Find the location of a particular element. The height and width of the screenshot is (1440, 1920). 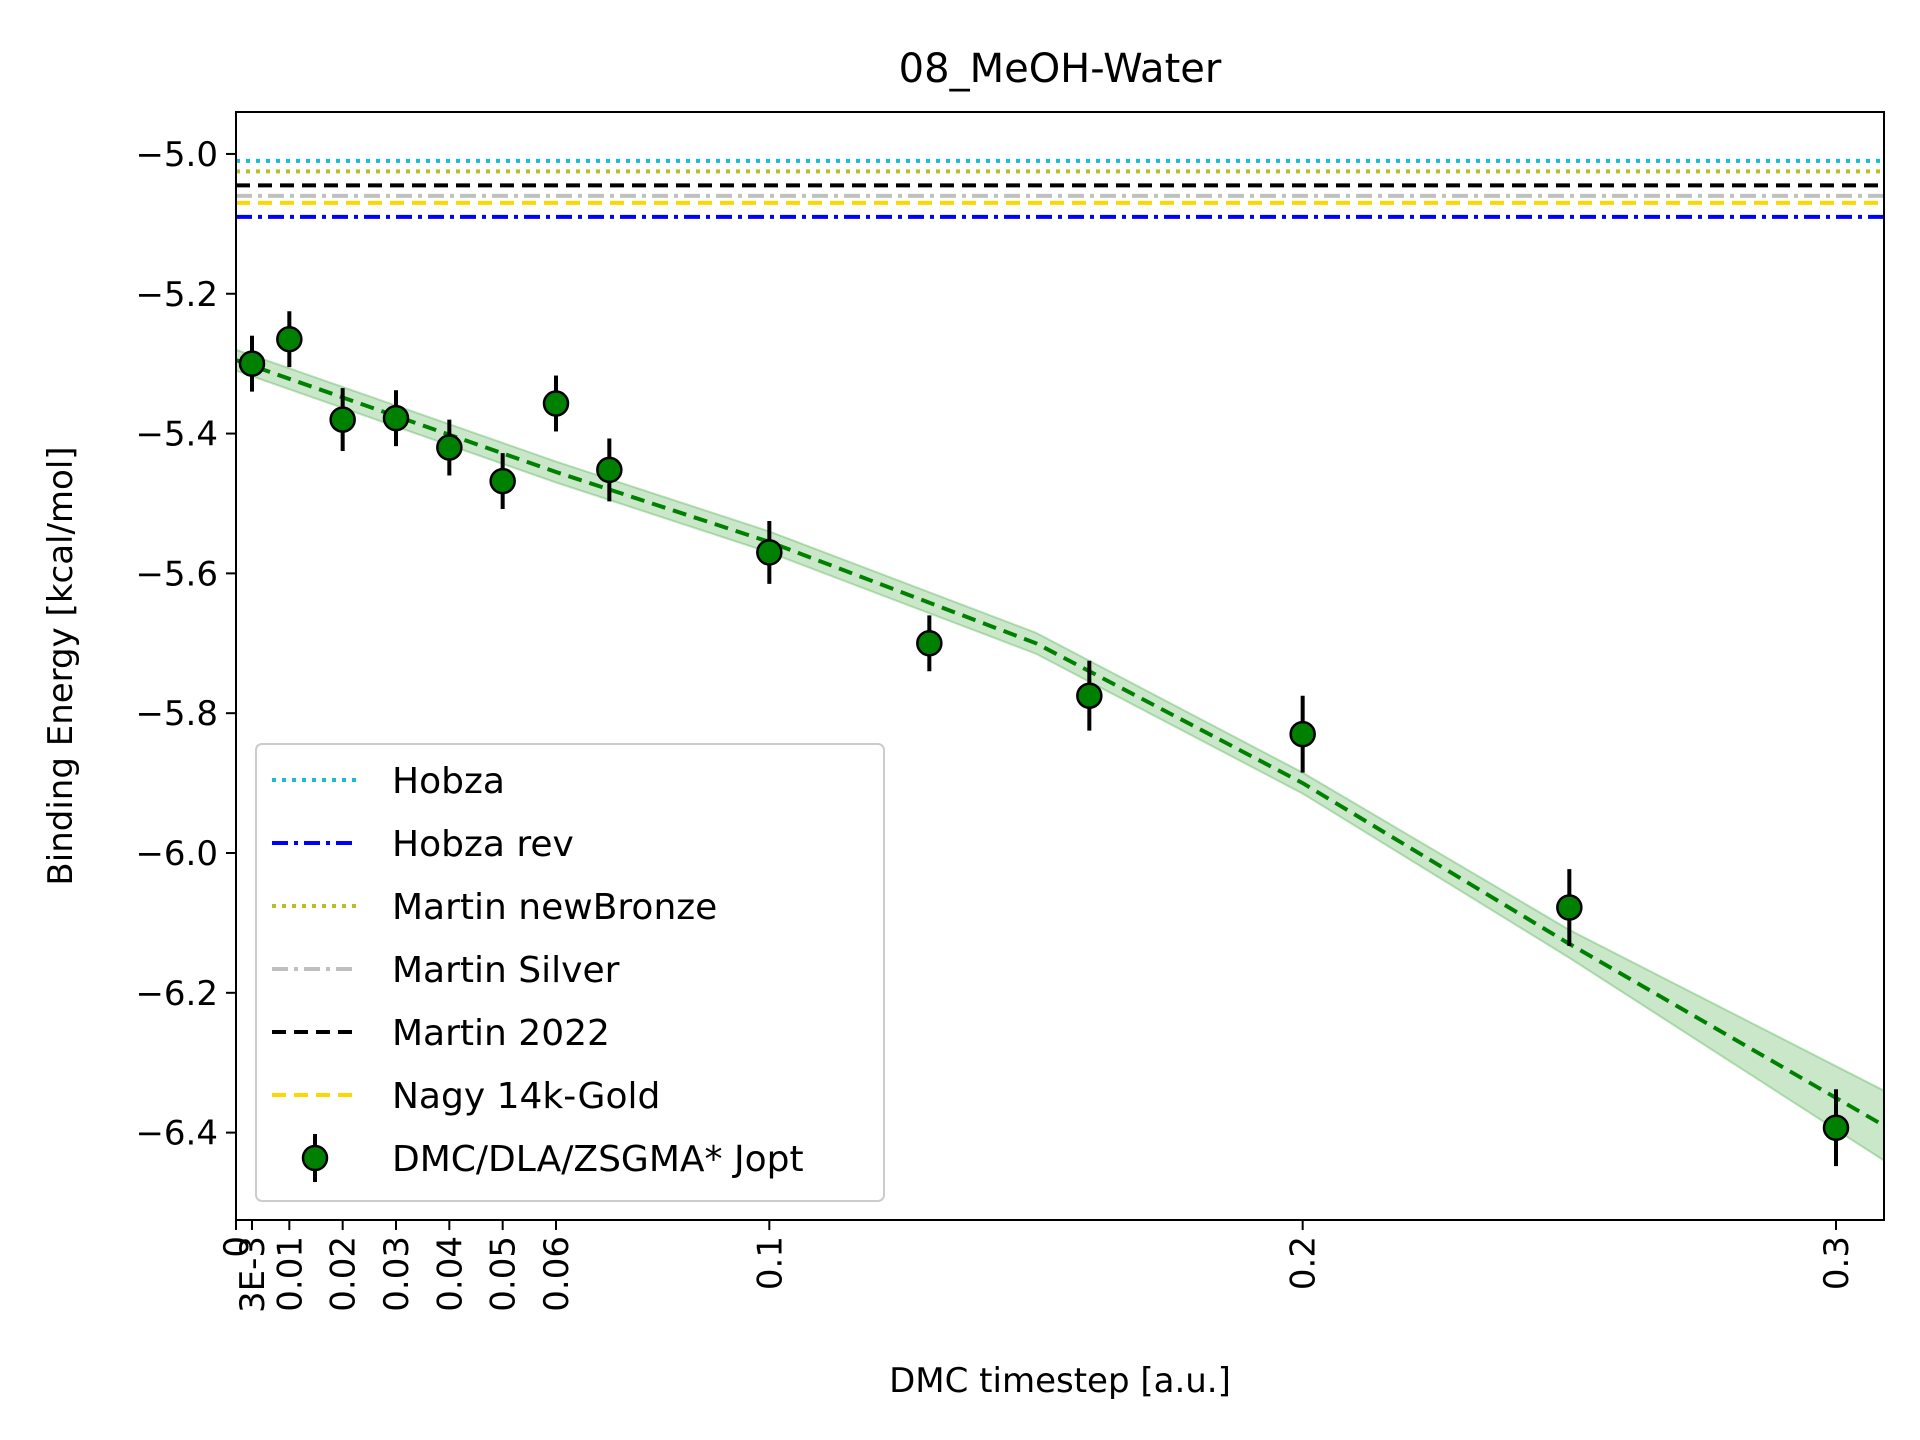

y-axis: −5.0 −5.2 −5.4 −5.6 −5.8 −6.0 −6.2 −6.4 is located at coordinates (185, 644).